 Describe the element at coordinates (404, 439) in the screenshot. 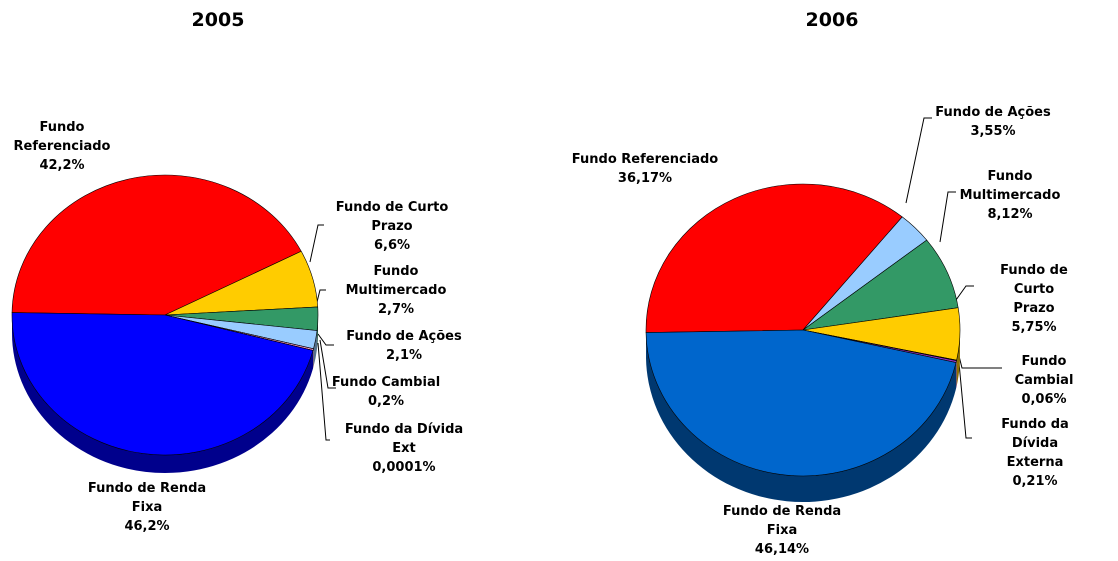

I see `category-label: Fundo da Dívida Ext` at that location.